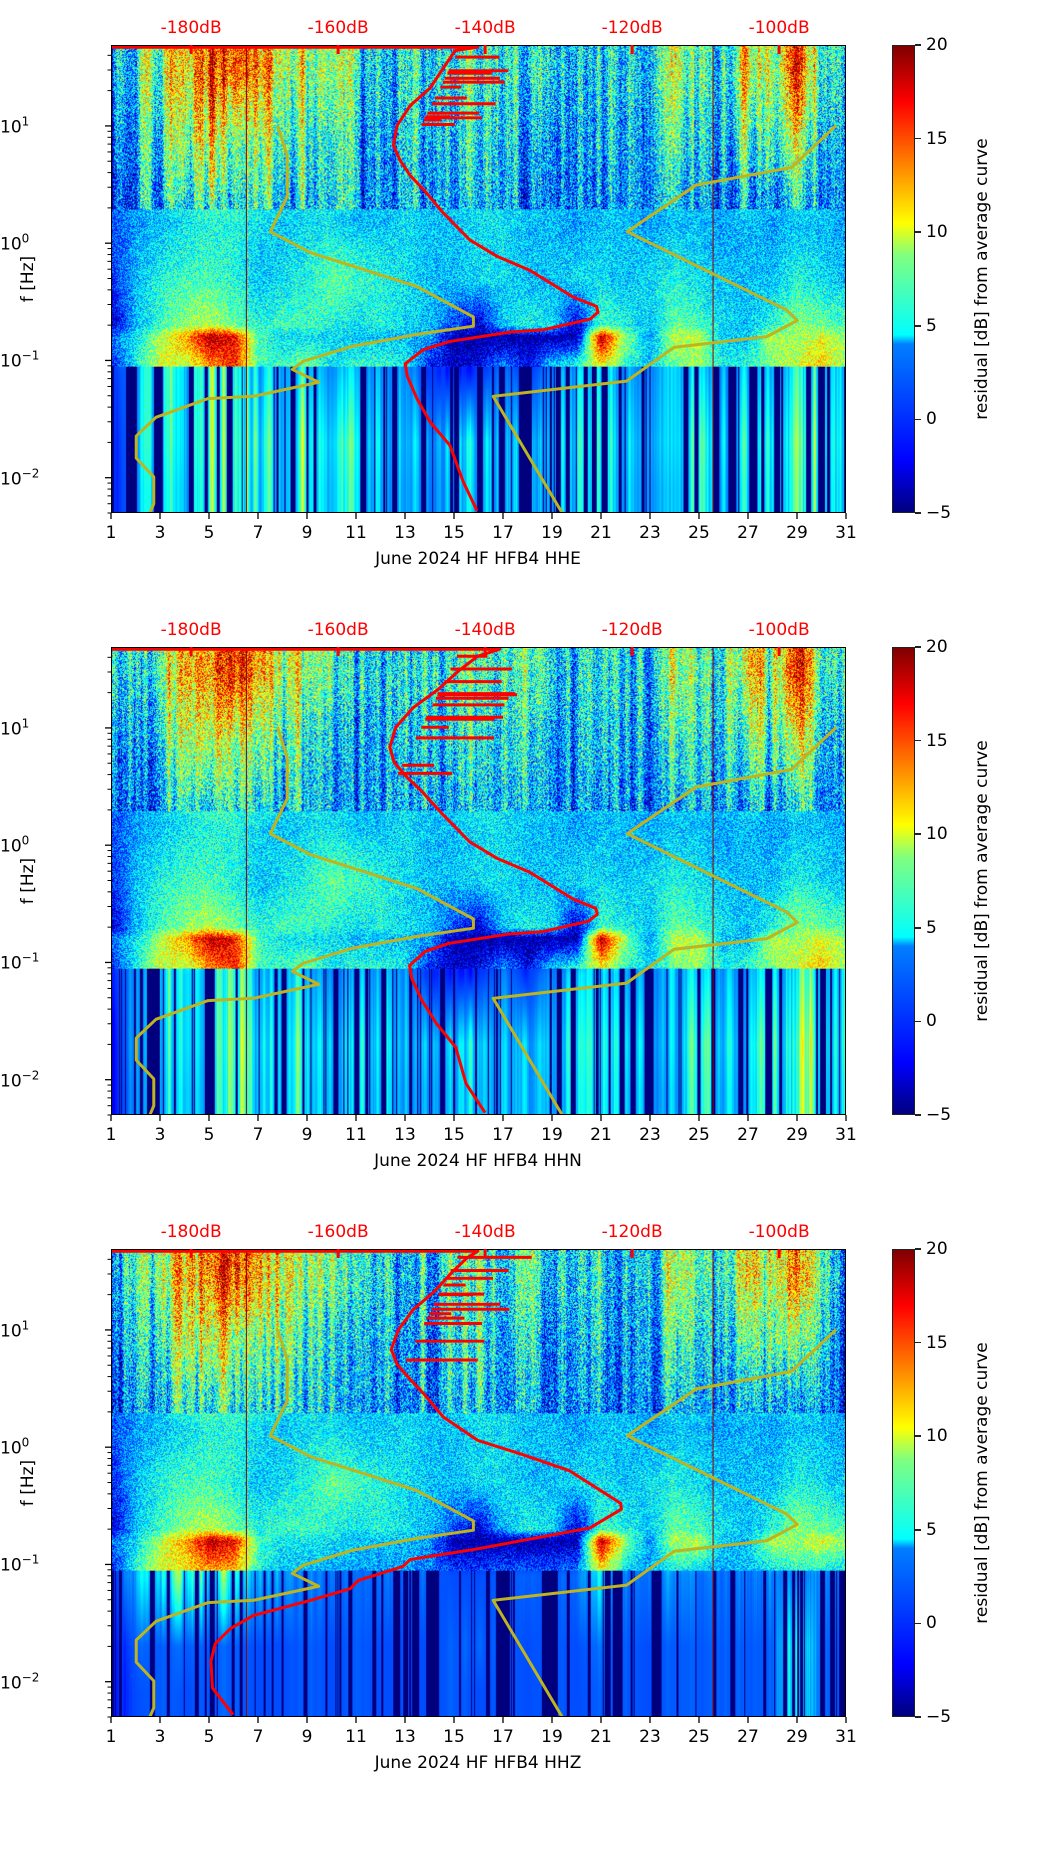  I want to click on x-tick-label: 19, so click(552, 1135).